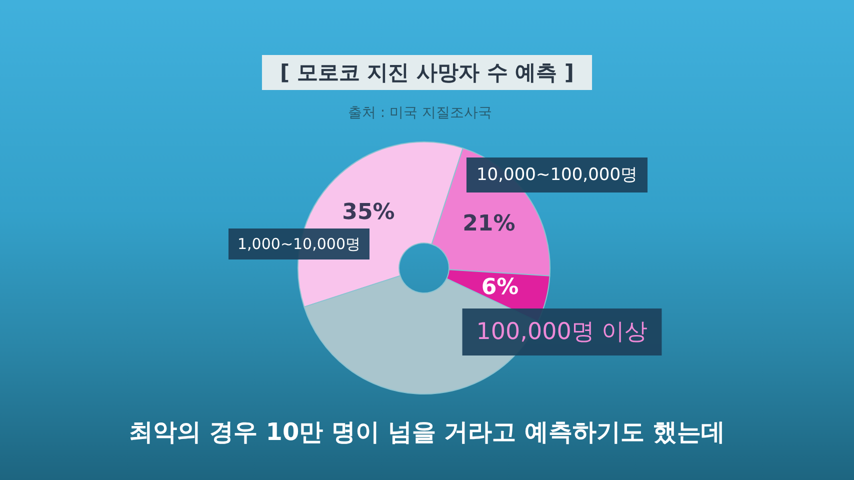 Image resolution: width=854 pixels, height=480 pixels. What do you see at coordinates (420, 113) in the screenshot?
I see `source-note: 출처 : 미국 지질조사국` at bounding box center [420, 113].